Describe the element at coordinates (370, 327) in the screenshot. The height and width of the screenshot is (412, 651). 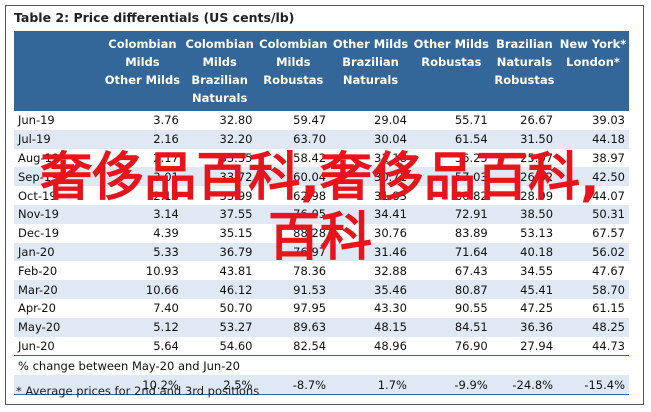
I see `cell: 48.15` at that location.